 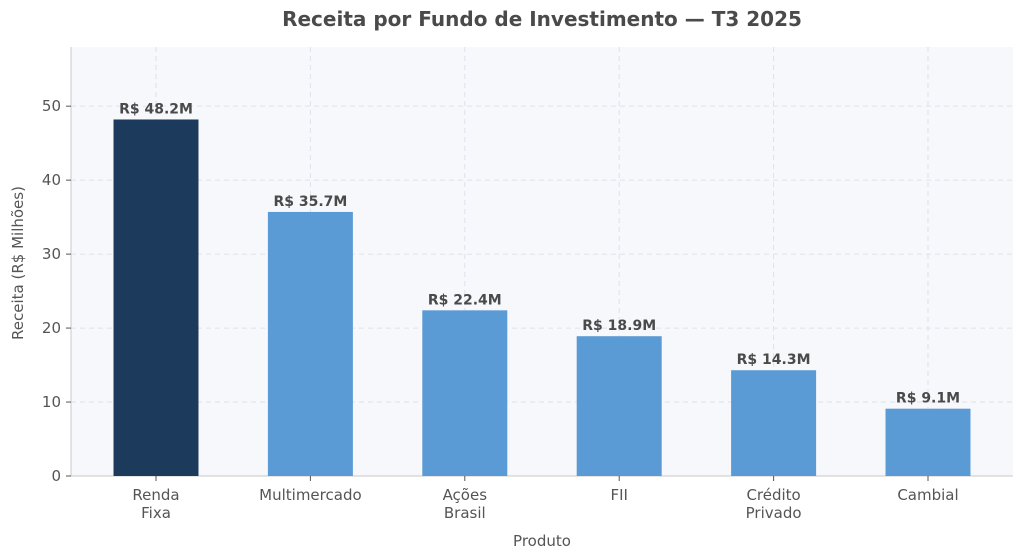 I want to click on y-tick-labels: 0 10 20 30 40 50, so click(x=56, y=291).